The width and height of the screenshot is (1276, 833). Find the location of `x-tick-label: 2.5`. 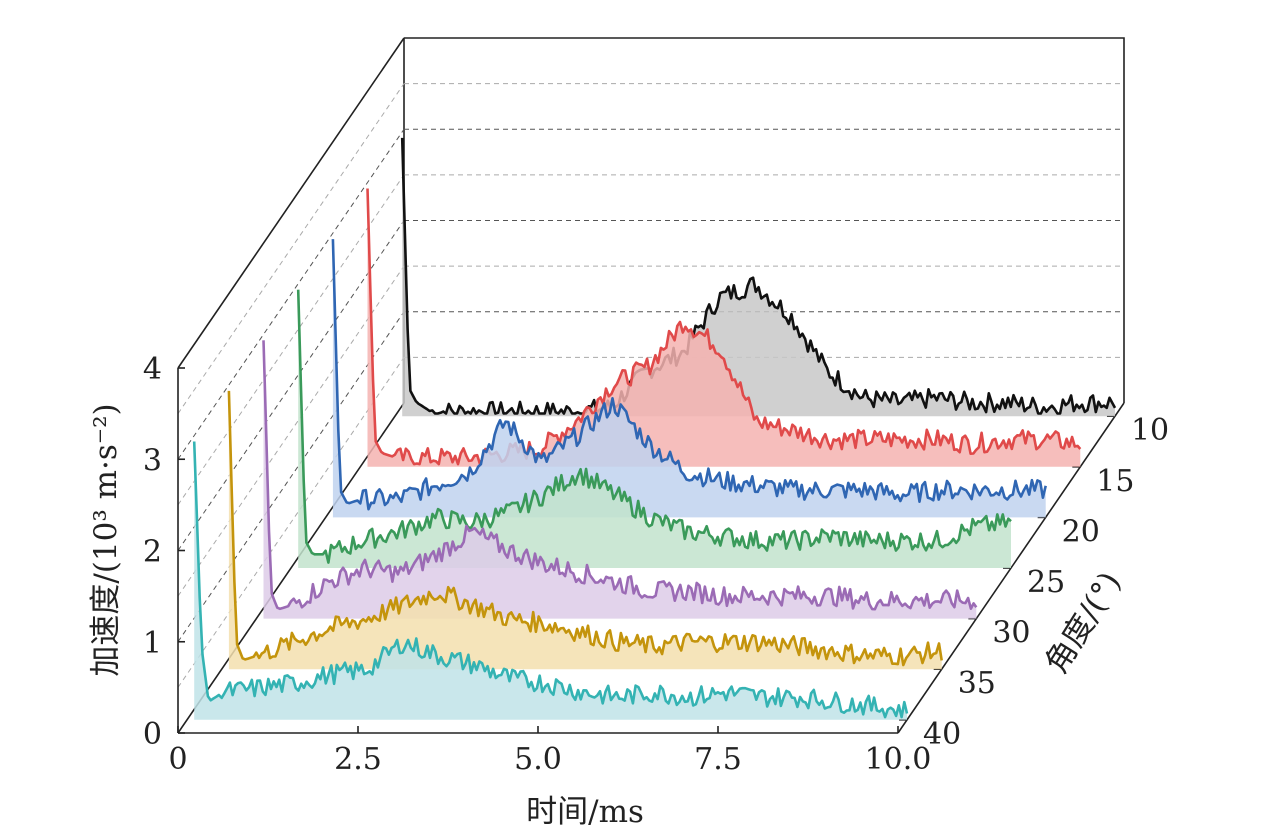

x-tick-label: 2.5 is located at coordinates (358, 759).